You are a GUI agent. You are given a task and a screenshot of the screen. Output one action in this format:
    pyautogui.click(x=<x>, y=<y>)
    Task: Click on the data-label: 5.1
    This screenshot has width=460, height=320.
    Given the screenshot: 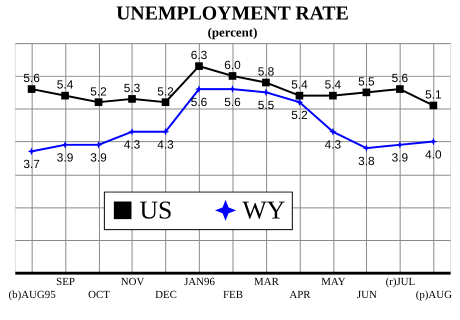 What is the action you would take?
    pyautogui.click(x=433, y=95)
    